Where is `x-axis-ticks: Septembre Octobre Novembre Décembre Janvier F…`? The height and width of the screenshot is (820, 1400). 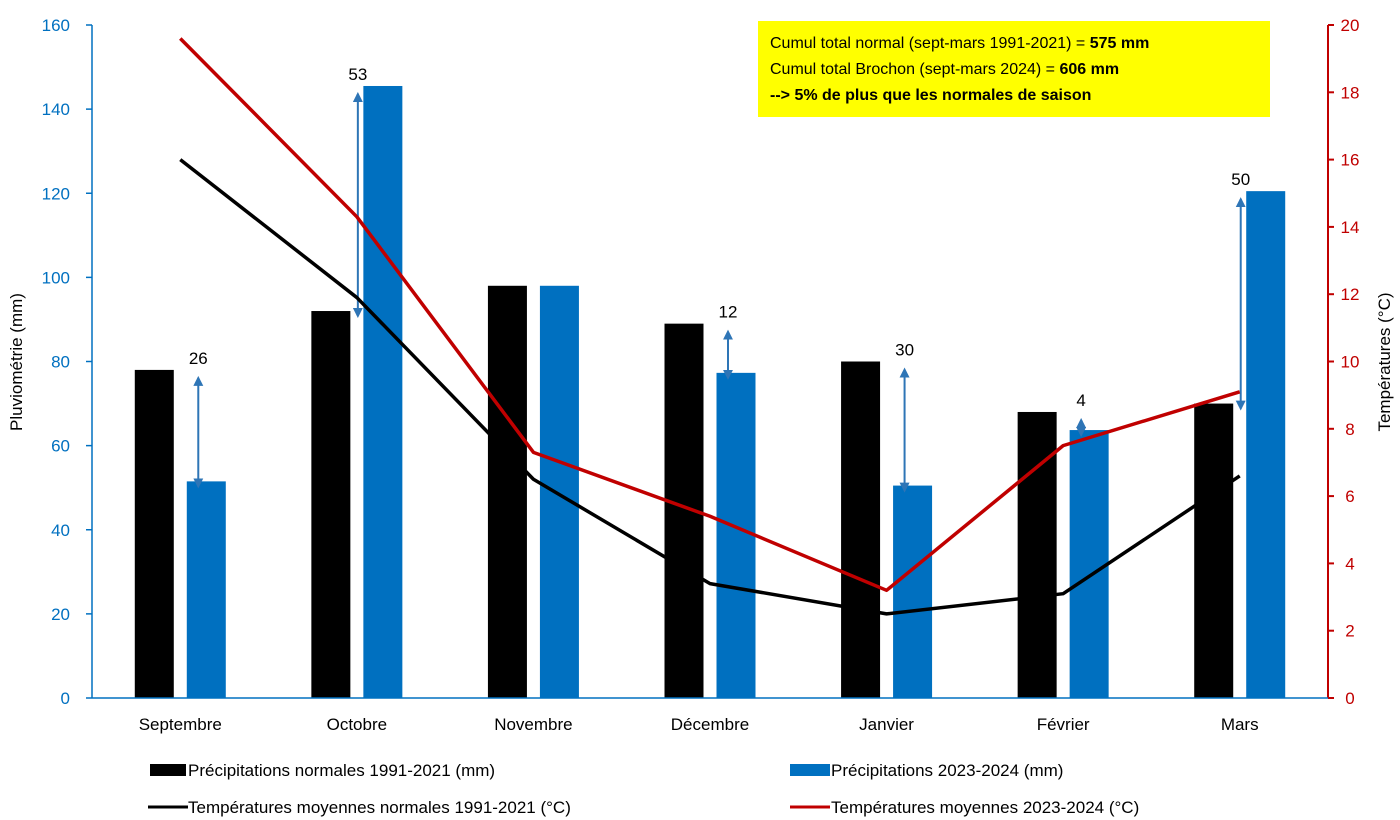
x-axis-ticks: Septembre Octobre Novembre Décembre Janvier F… is located at coordinates (699, 724).